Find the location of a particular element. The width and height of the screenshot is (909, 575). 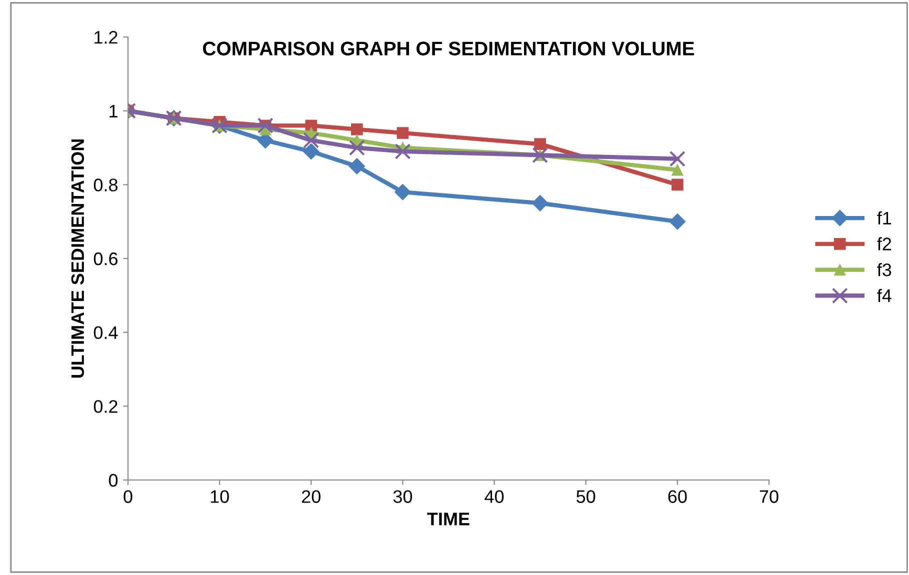

x-tick-label: 60 is located at coordinates (677, 496).